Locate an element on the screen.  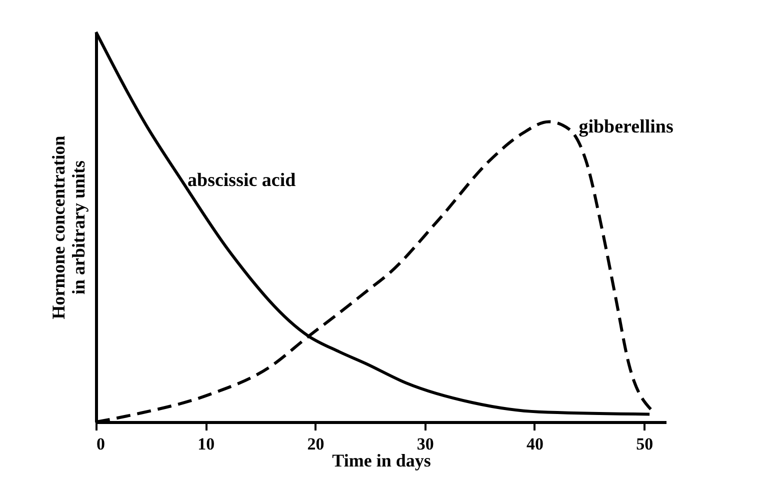
y-axis-title: Hormone concentration in arbitrary units is located at coordinates (68, 228).